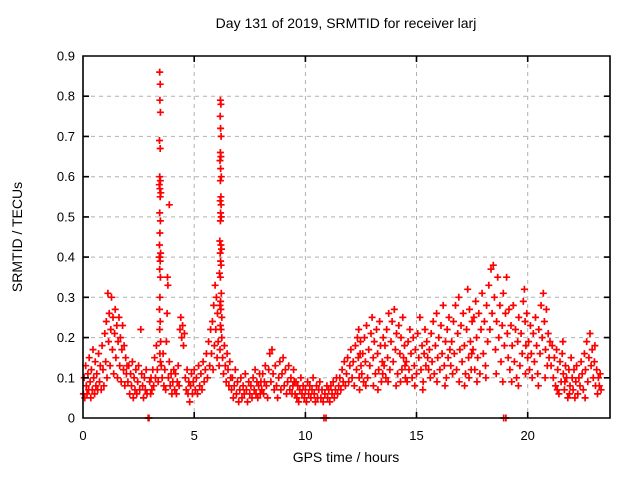 This screenshot has width=640, height=480. Describe the element at coordinates (66, 257) in the screenshot. I see `y-tick-label: 0.4` at that location.